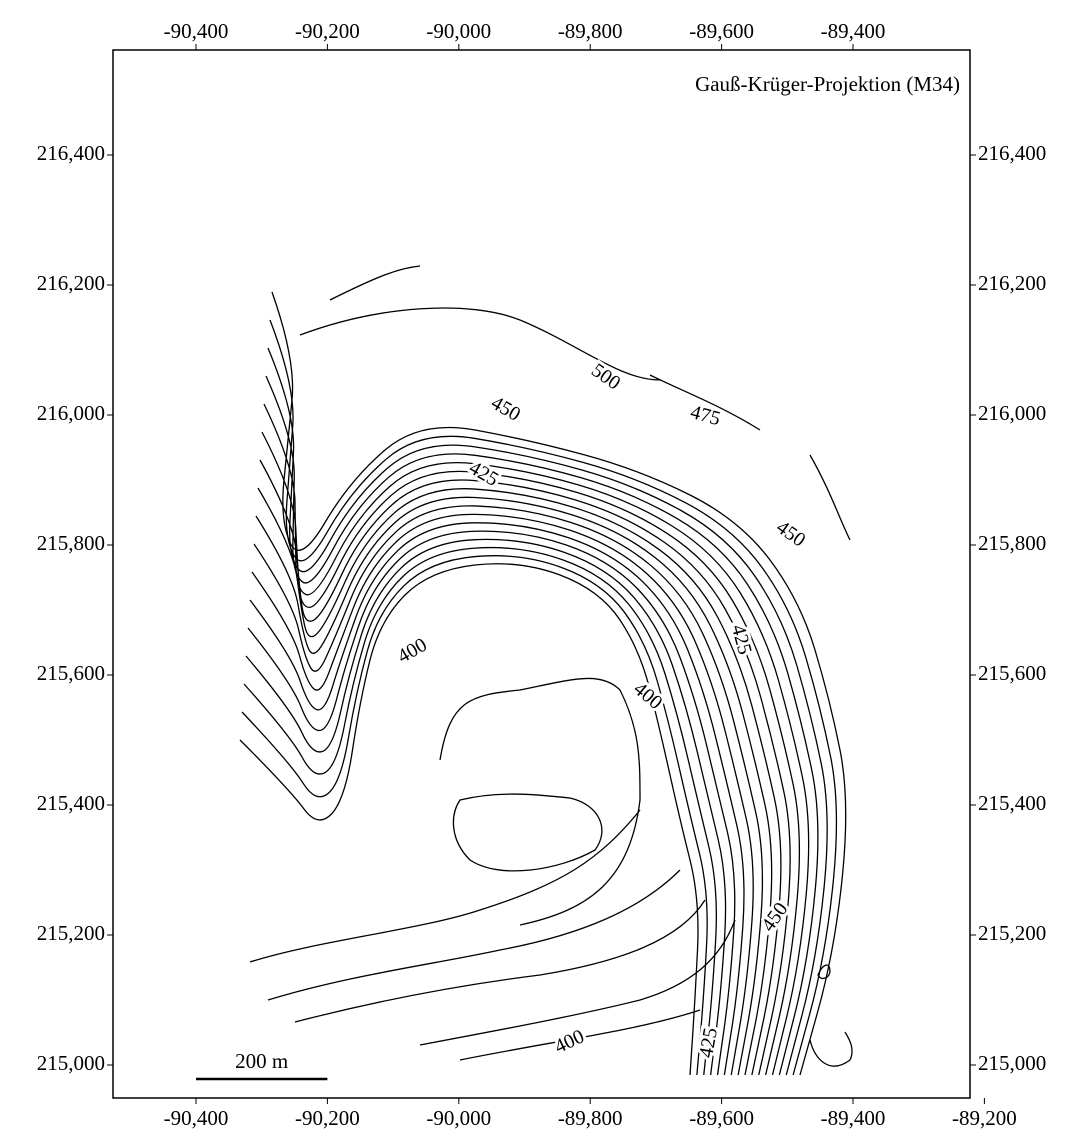  What do you see at coordinates (984, 1118) in the screenshot?
I see `x-tick-label: -89,200` at bounding box center [984, 1118].